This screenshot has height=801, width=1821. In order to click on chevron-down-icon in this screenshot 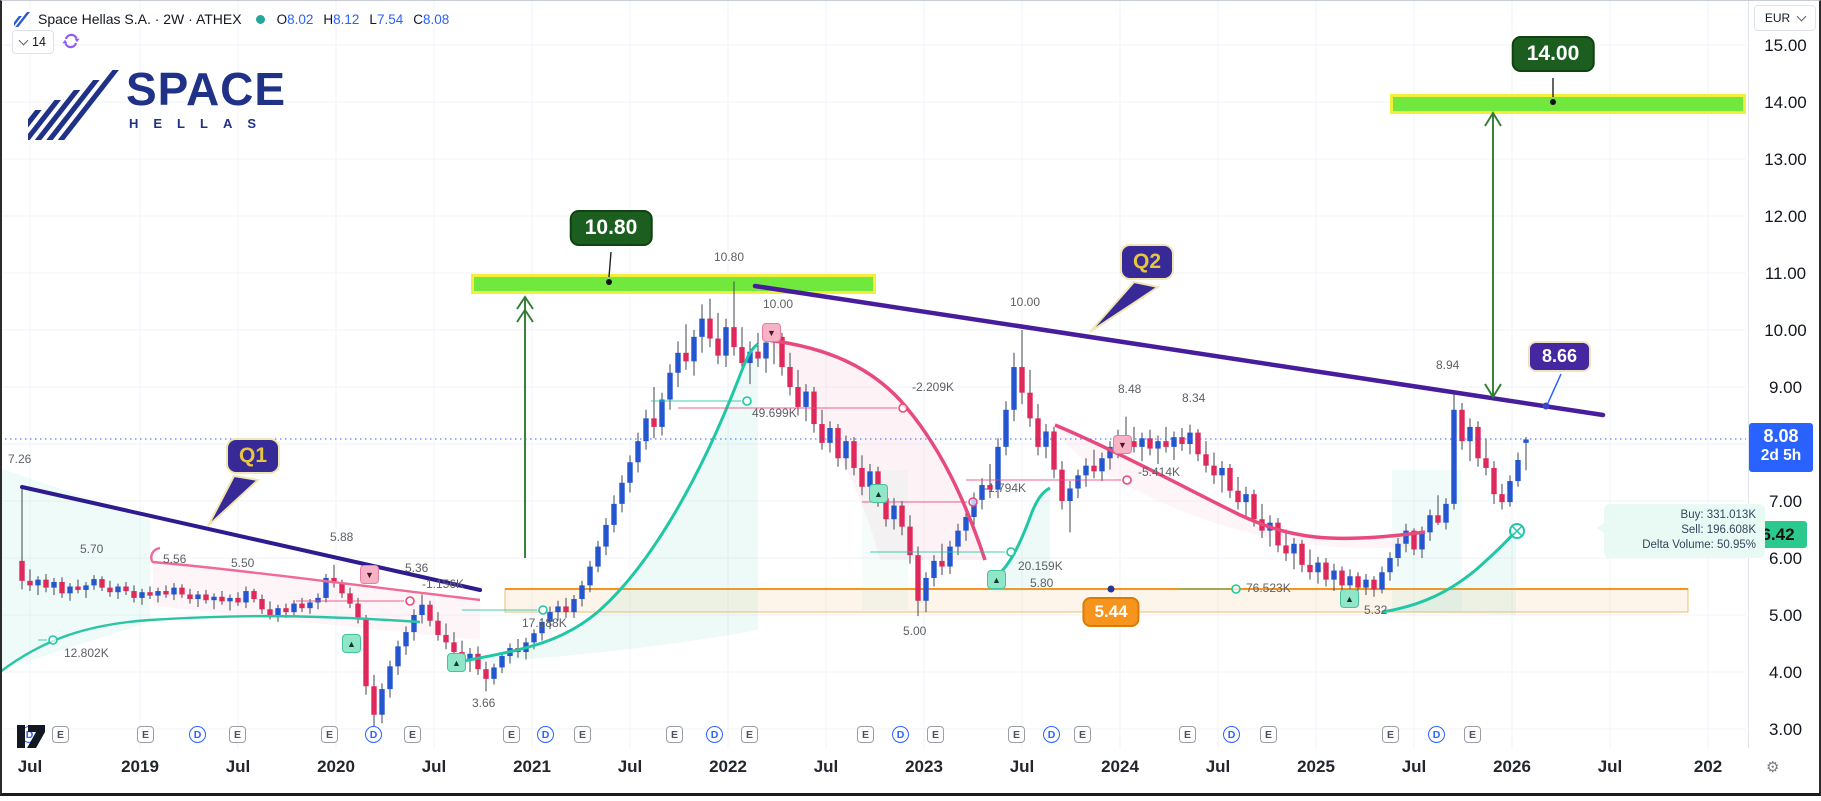, I will do `click(1801, 16)`.